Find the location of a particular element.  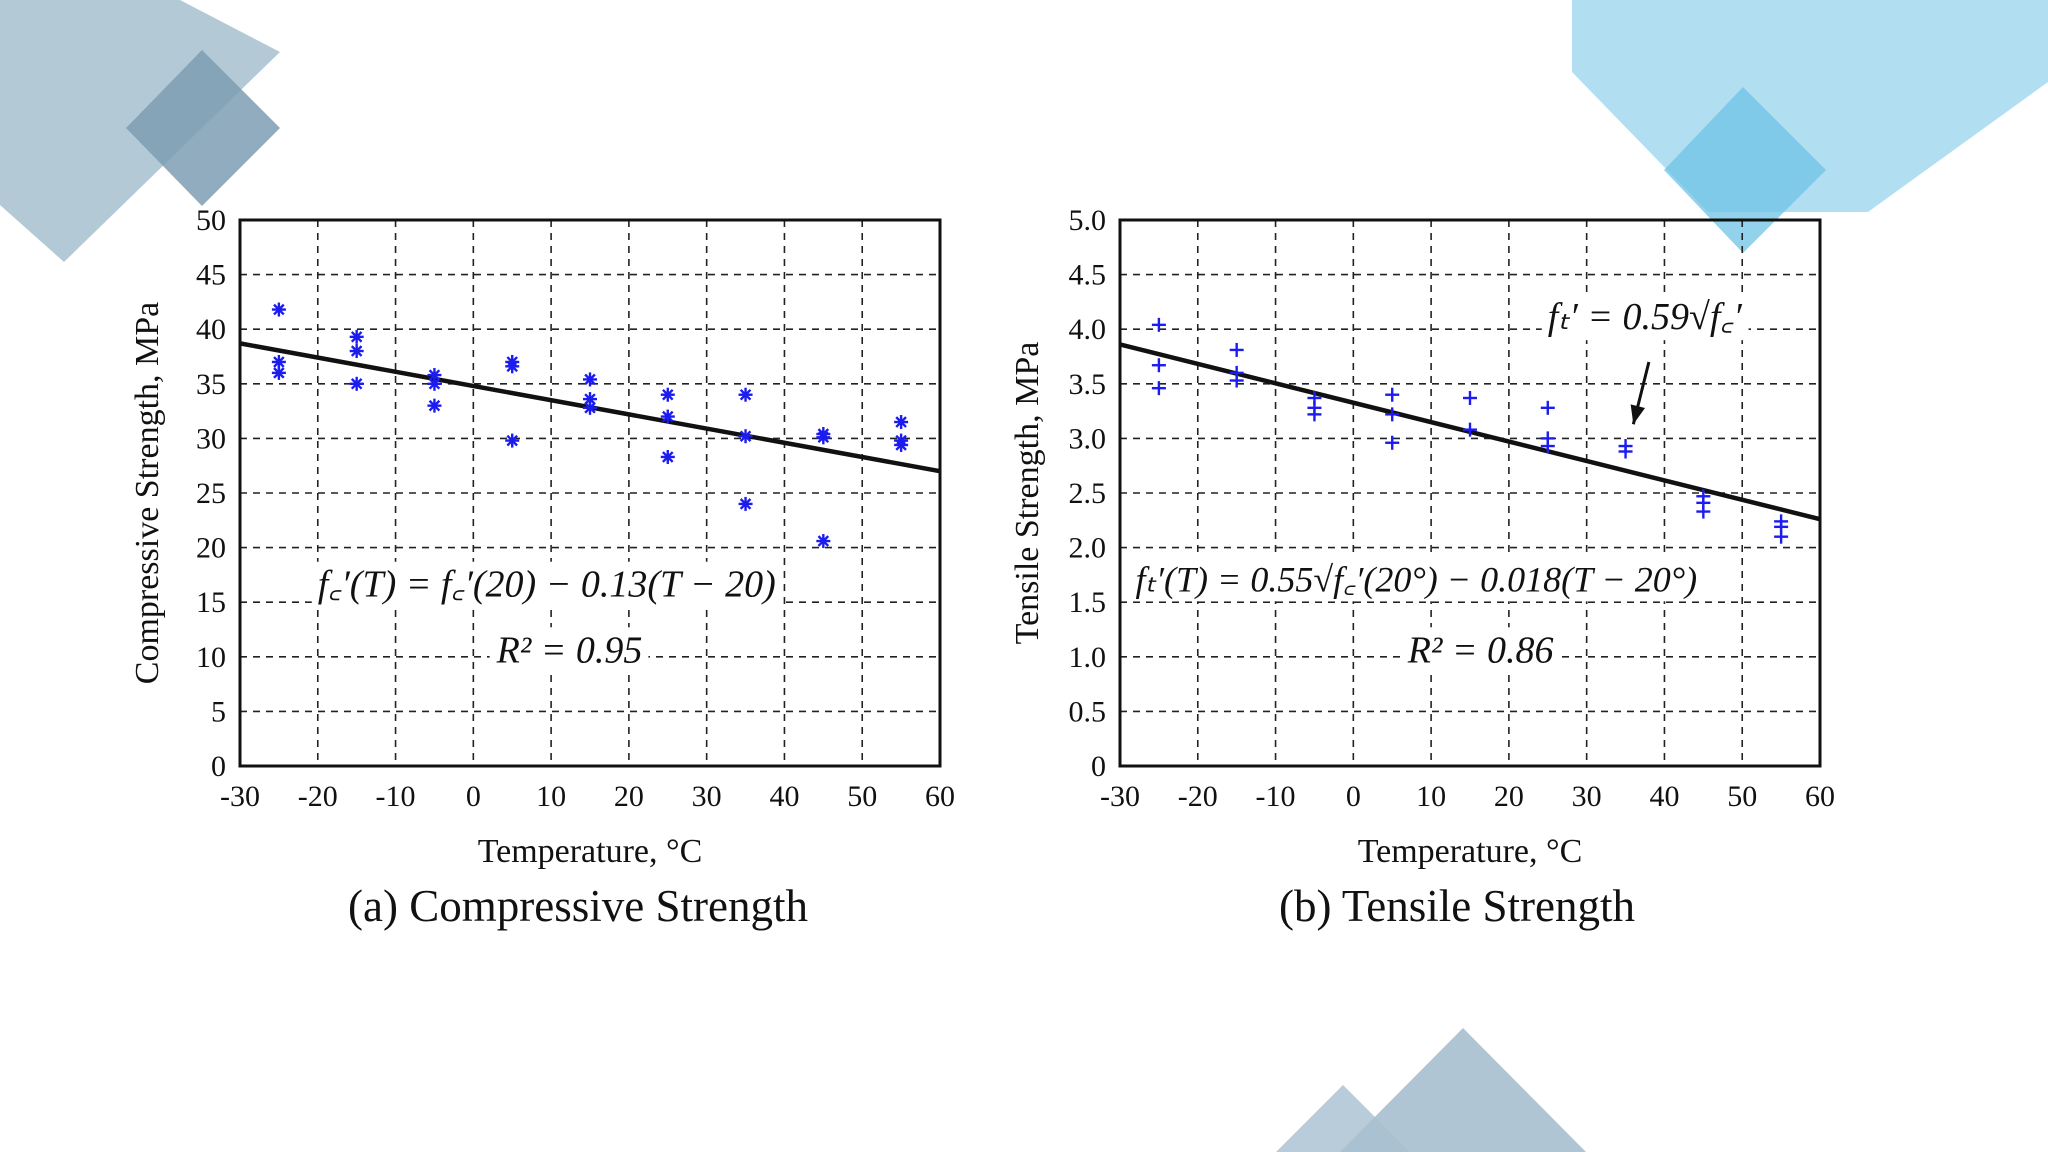

chart-b-ratio-equation: fₜ′ = 0.59√f꜀′ is located at coordinates (1645, 317).